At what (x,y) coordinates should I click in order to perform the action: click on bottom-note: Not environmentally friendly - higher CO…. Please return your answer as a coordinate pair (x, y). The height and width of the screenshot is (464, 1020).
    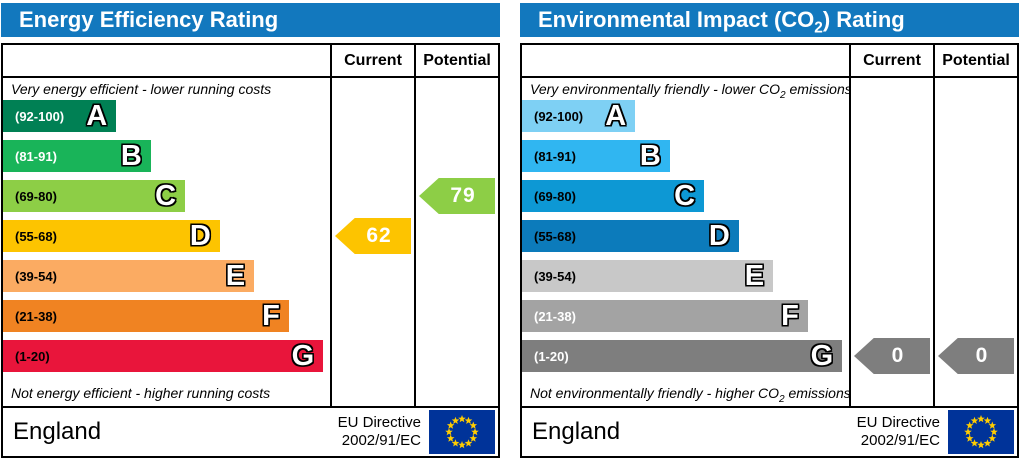
    Looking at the image, I should click on (685, 393).